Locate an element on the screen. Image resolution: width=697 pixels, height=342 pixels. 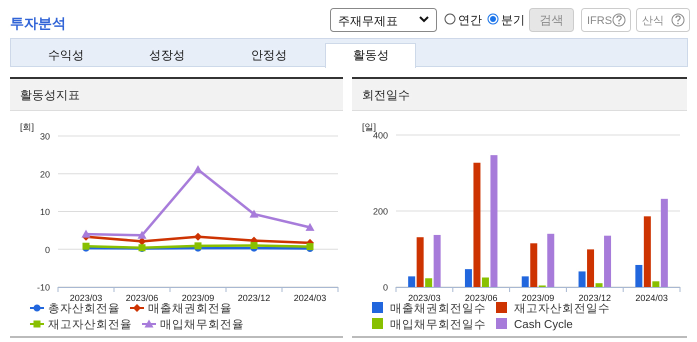
y-tick-label: -10 is located at coordinates (43, 287).